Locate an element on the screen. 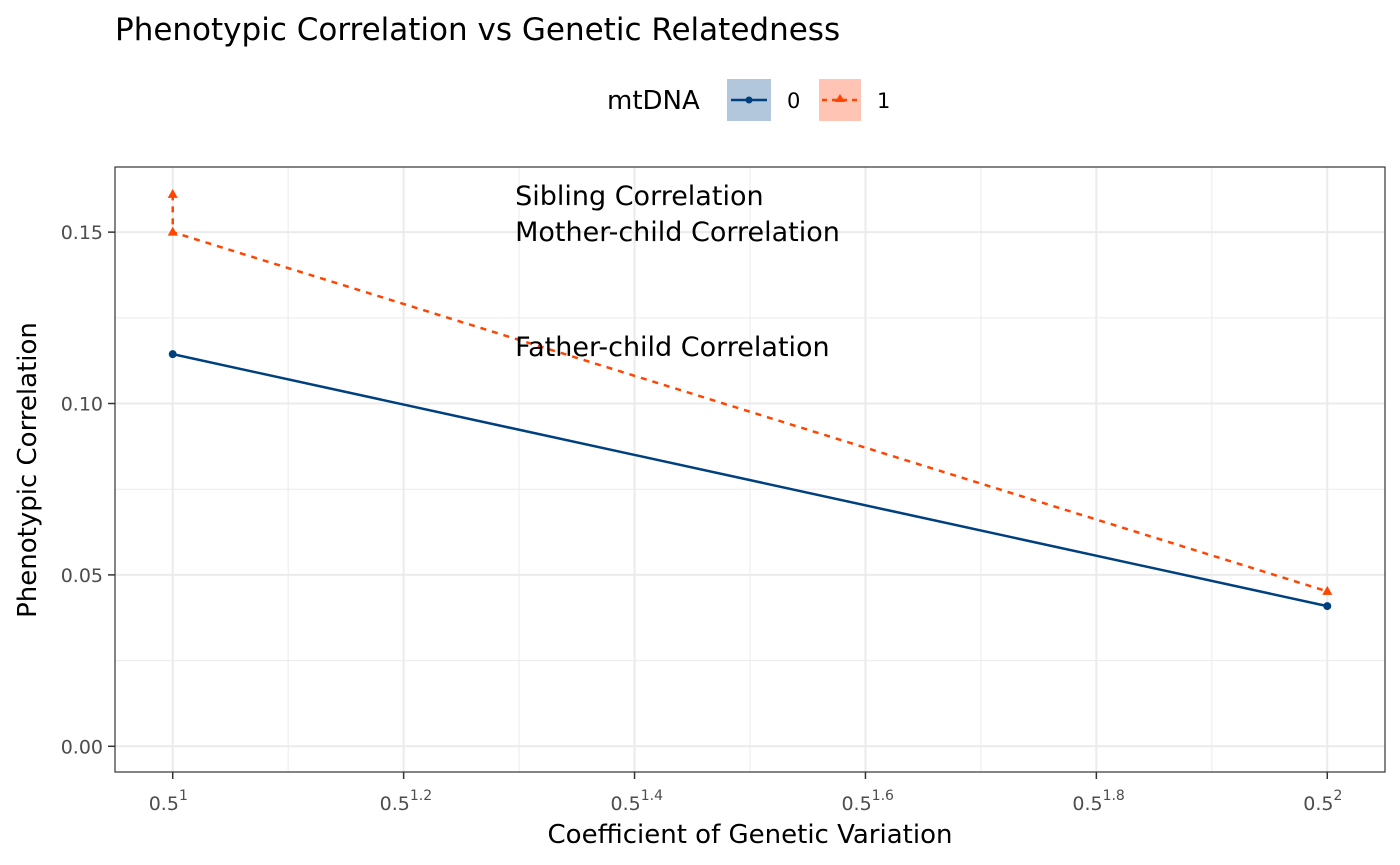 The image size is (1400, 865). legend-entry-1: 1 is located at coordinates (854, 100).